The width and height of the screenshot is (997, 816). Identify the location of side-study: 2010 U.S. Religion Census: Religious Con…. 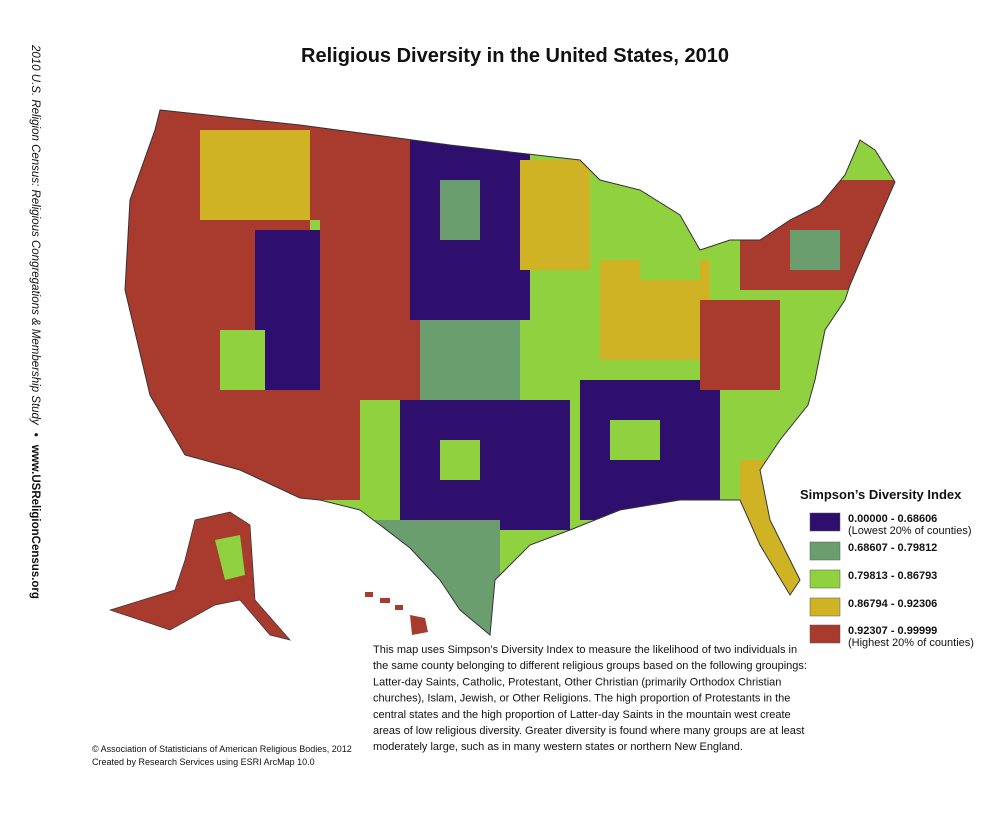
(35, 235).